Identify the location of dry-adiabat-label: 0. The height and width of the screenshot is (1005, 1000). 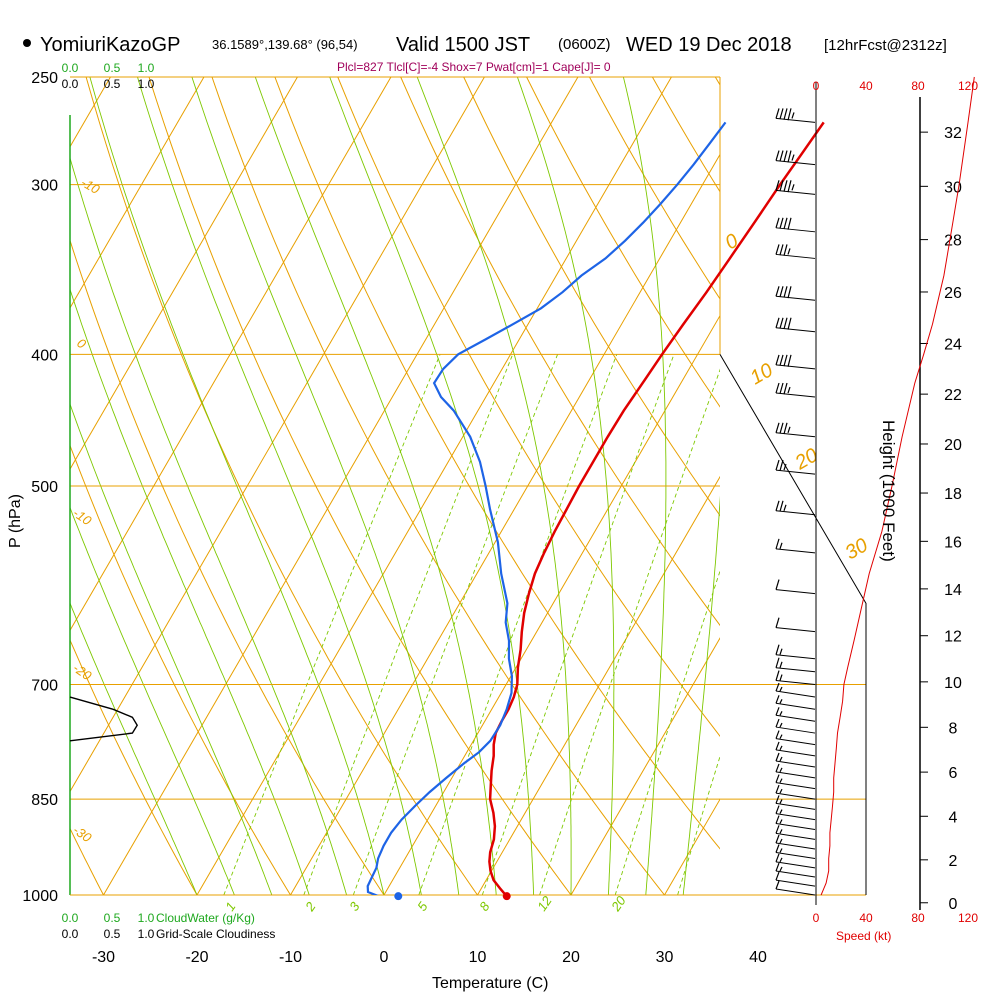
(732, 242).